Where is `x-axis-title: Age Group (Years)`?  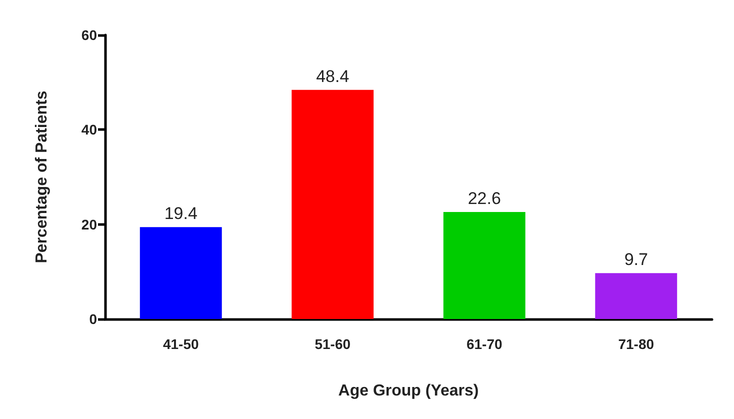 x-axis-title: Age Group (Years) is located at coordinates (408, 391).